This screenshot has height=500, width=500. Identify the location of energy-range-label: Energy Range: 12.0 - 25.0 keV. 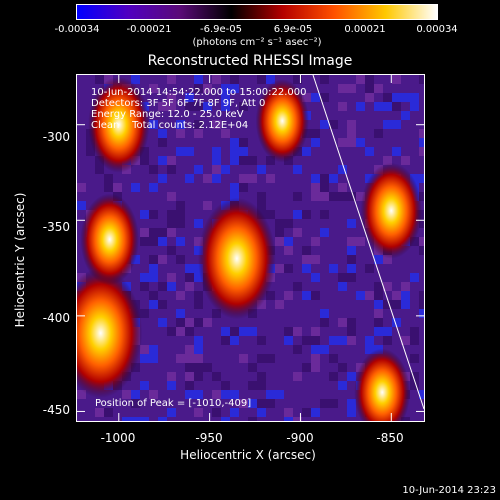
(167, 114).